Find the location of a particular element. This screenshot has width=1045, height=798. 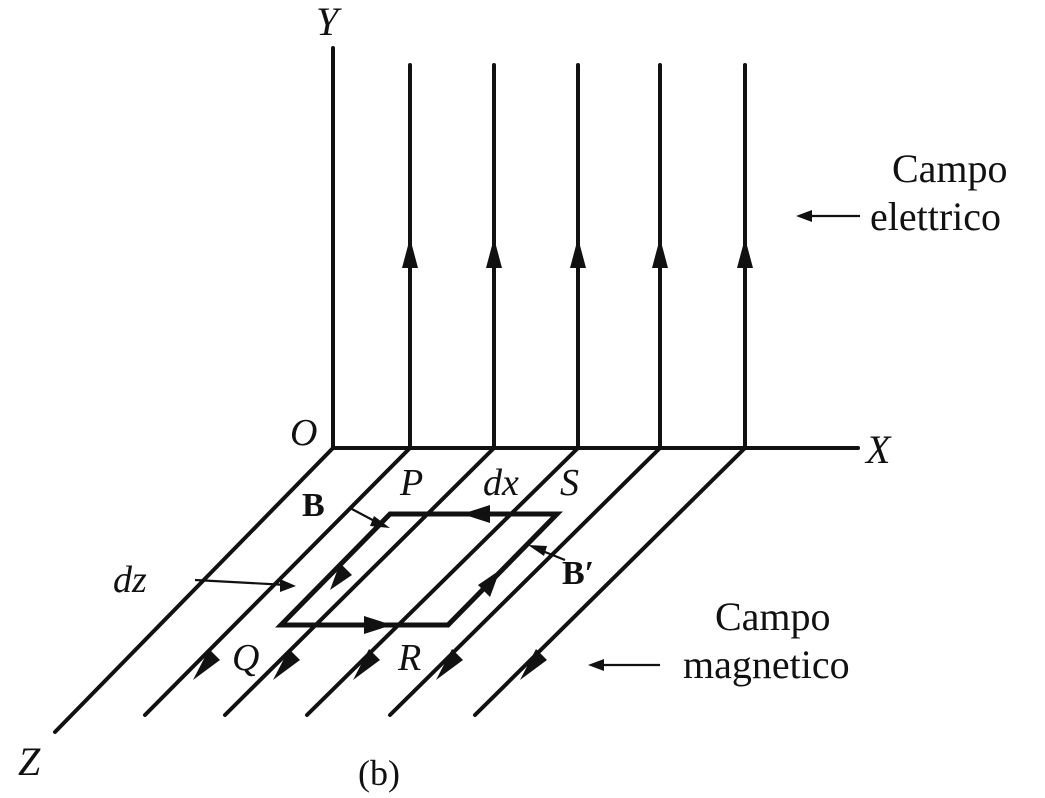

dx-label: dx is located at coordinates (501, 483).